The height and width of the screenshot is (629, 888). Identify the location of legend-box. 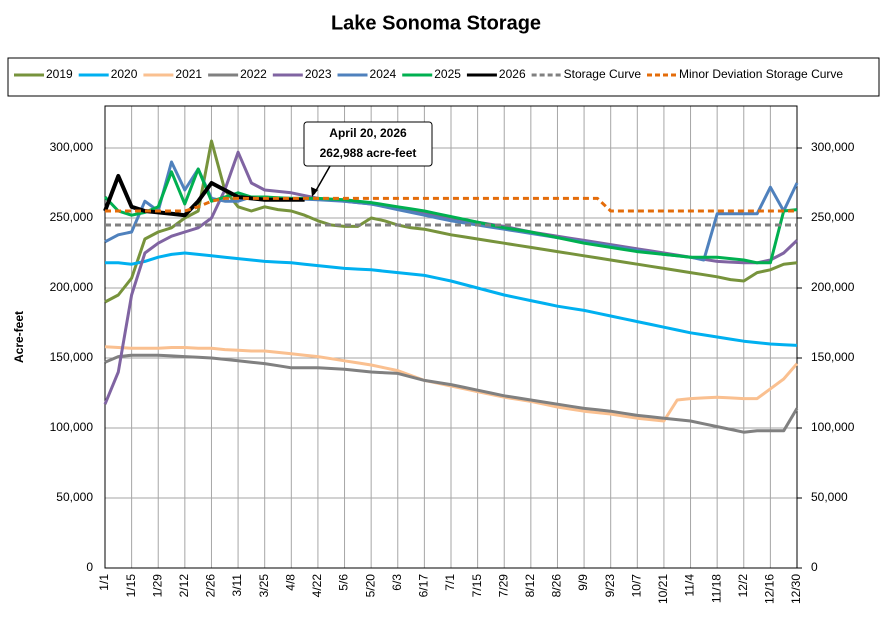
(443, 77).